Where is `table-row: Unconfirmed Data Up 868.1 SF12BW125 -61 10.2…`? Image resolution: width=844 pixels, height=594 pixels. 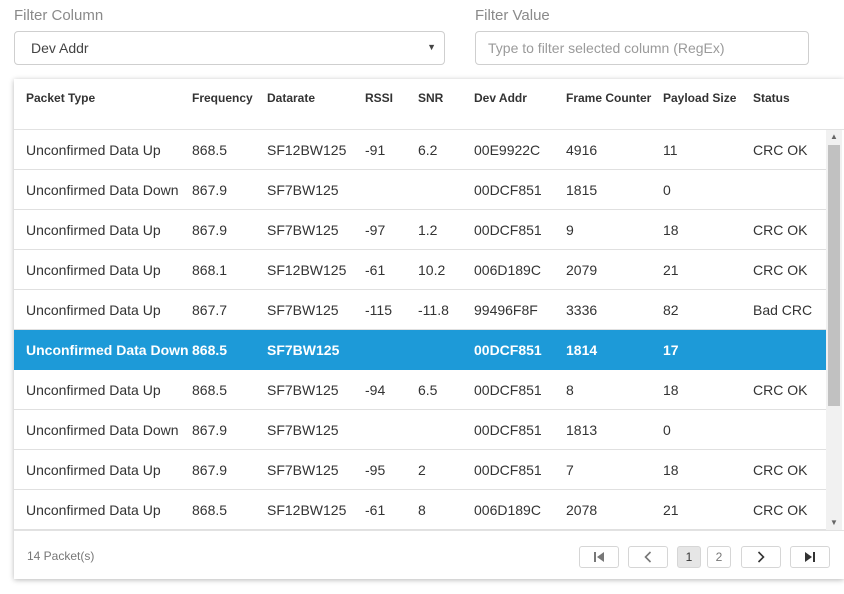
table-row: Unconfirmed Data Up 868.1 SF12BW125 -61 10.2… is located at coordinates (420, 270).